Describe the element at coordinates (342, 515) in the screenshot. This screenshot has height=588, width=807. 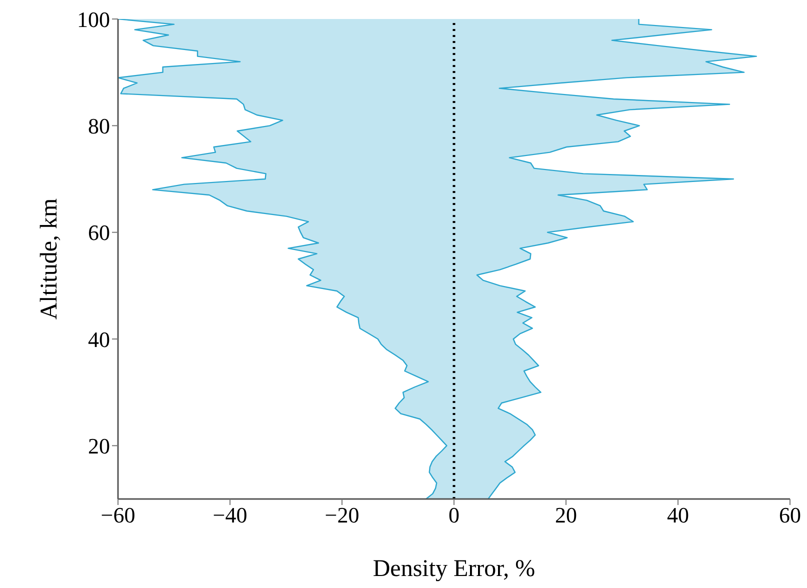
I see `x-tick-label: −20` at that location.